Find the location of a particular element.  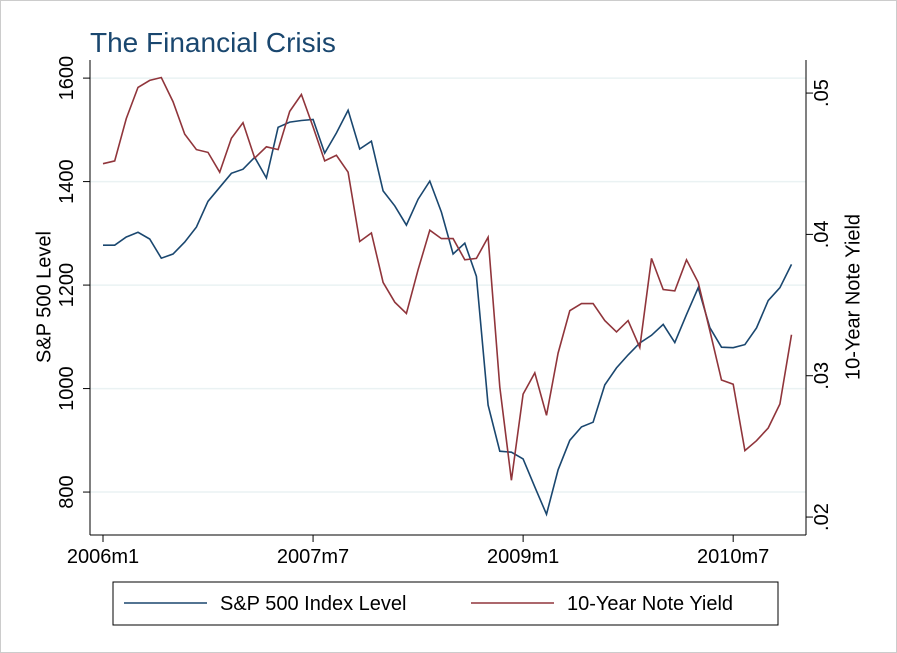

y2-tick-label: .04 is located at coordinates (822, 234).